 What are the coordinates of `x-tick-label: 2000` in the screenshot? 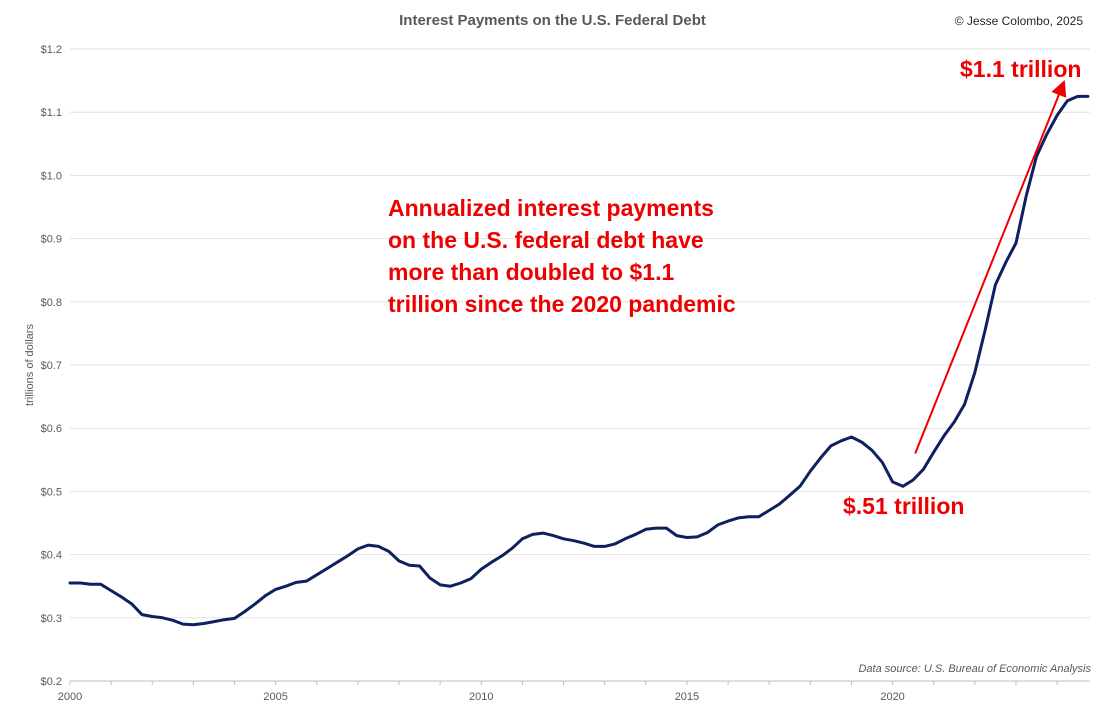 It's located at (70, 697).